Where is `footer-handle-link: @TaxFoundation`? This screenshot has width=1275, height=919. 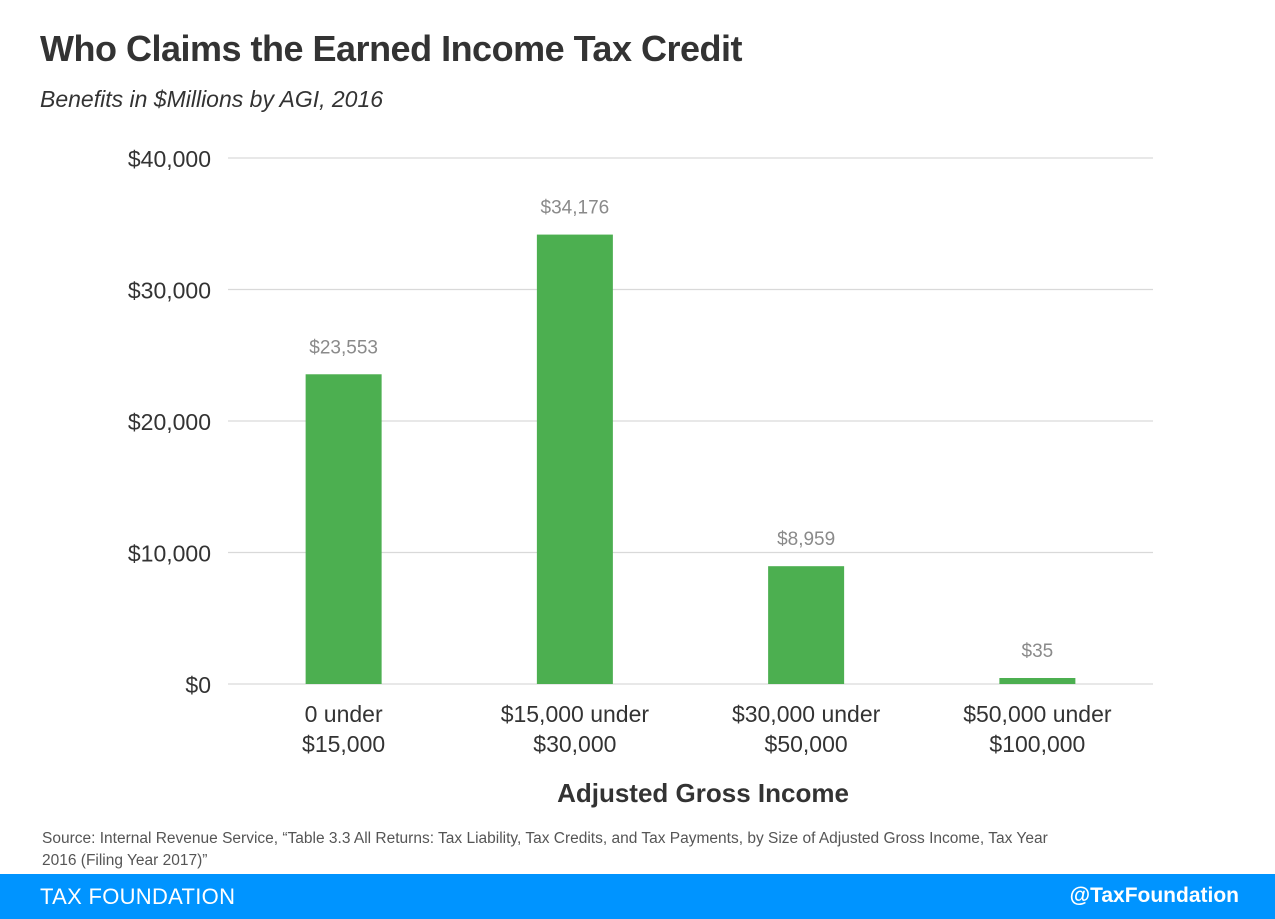
footer-handle-link: @TaxFoundation is located at coordinates (1154, 895).